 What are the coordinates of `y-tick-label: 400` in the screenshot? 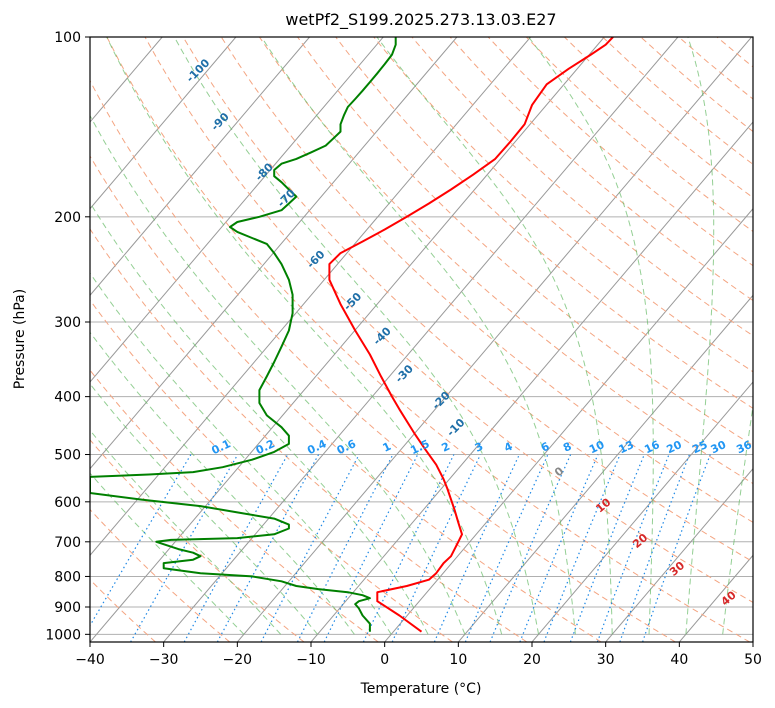 It's located at (67, 398).